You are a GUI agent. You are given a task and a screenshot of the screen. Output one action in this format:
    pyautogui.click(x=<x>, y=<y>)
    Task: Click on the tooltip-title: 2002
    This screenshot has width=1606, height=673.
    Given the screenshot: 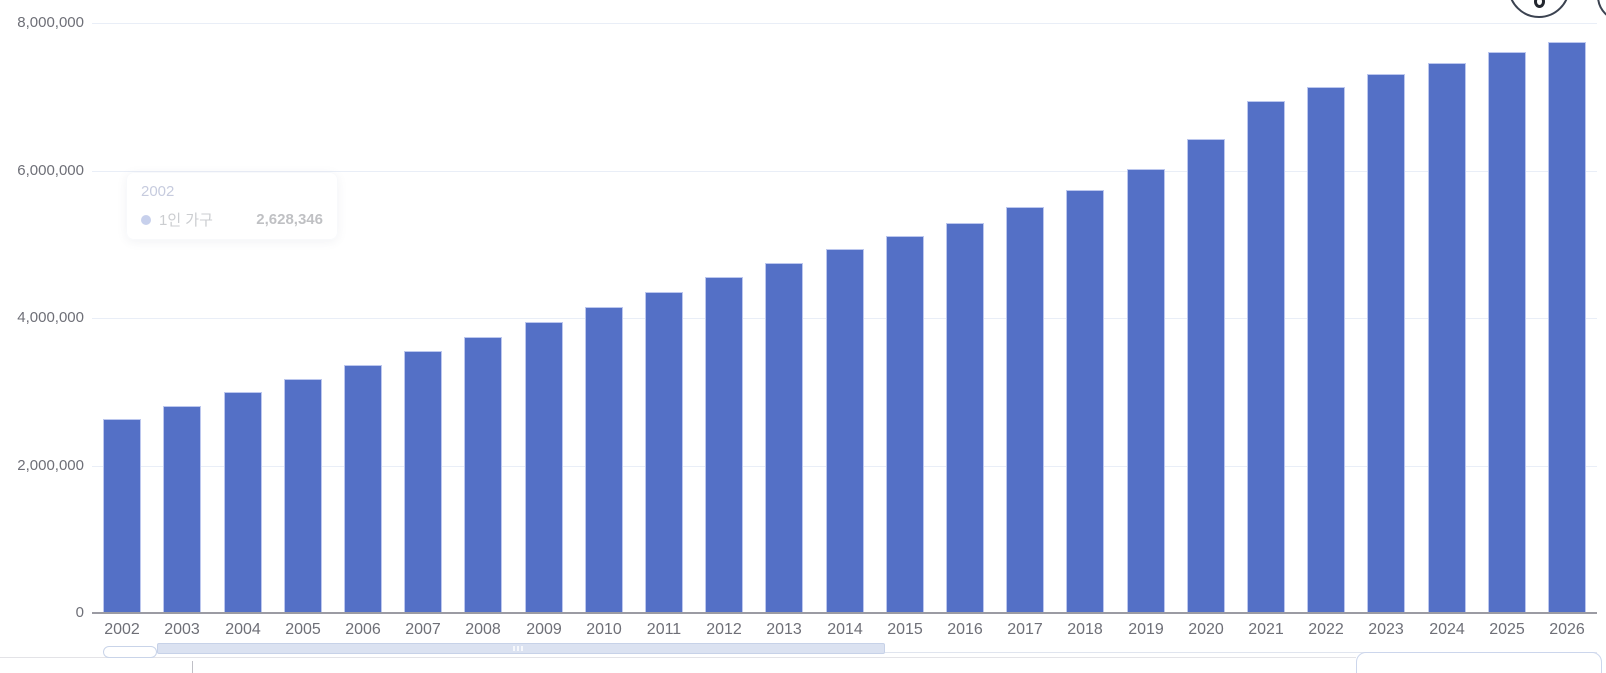 What is the action you would take?
    pyautogui.click(x=158, y=191)
    